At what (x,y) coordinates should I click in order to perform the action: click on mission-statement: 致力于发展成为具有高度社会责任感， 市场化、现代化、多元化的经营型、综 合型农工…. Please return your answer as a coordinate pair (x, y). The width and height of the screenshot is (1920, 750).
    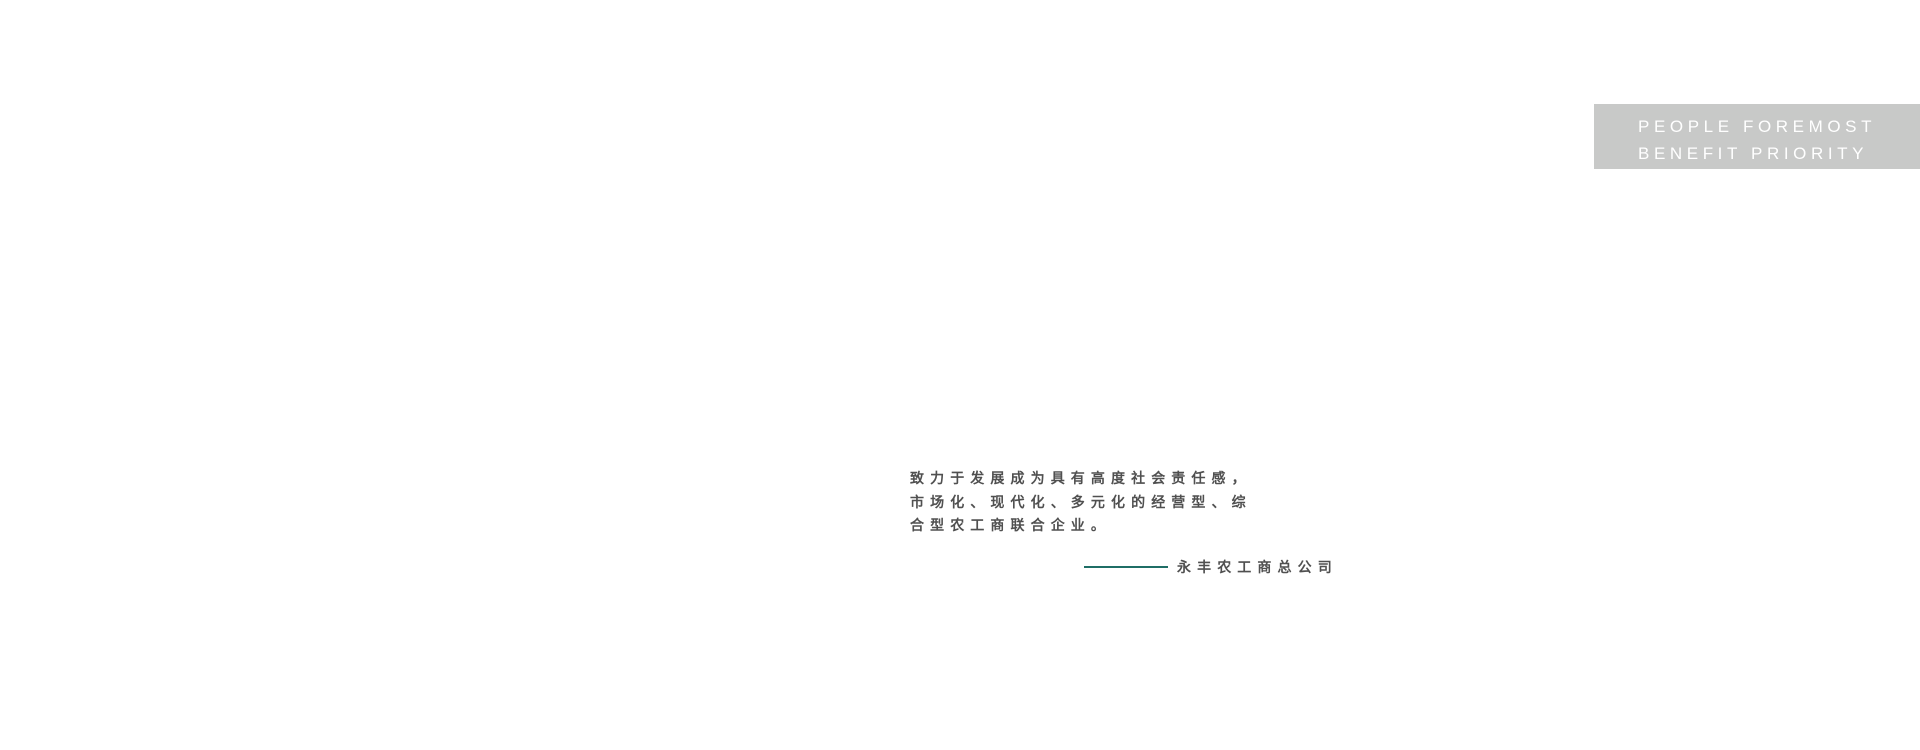
    Looking at the image, I should click on (1081, 503).